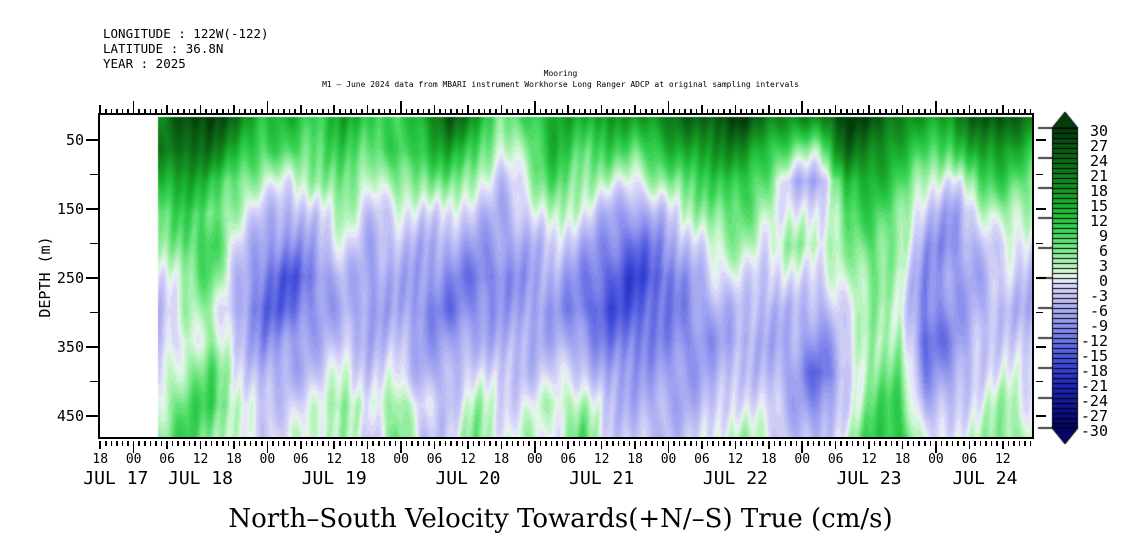 This screenshot has height=560, width=1121. I want to click on y-tick-minor-left, so click(94, 243).